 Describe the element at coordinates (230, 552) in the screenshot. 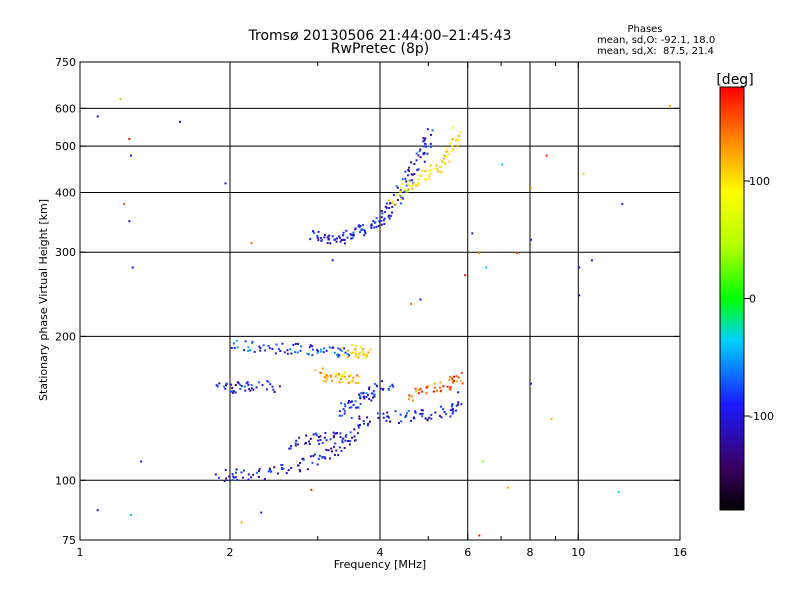

I see `x-tick-label: 2` at that location.